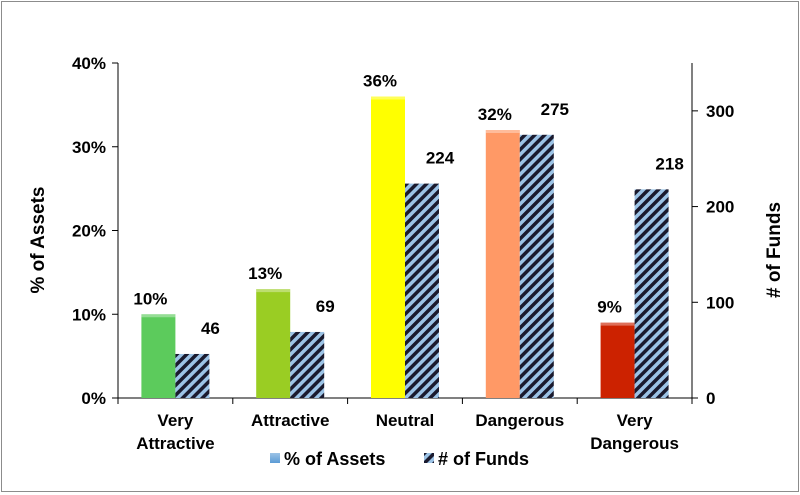 The height and width of the screenshot is (495, 800). Describe the element at coordinates (774, 250) in the screenshot. I see `y-axis-title-right: # of Funds` at that location.